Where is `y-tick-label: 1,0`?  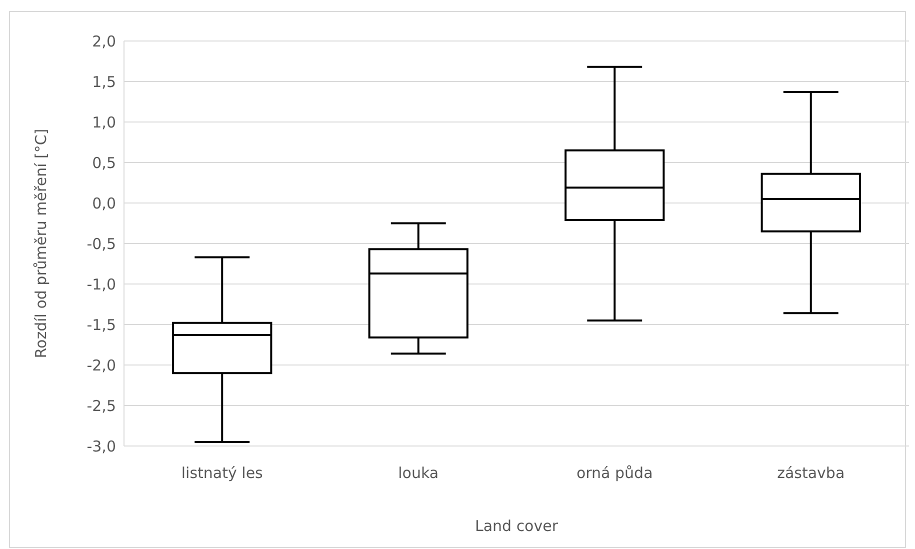 y-tick-label: 1,0 is located at coordinates (104, 122).